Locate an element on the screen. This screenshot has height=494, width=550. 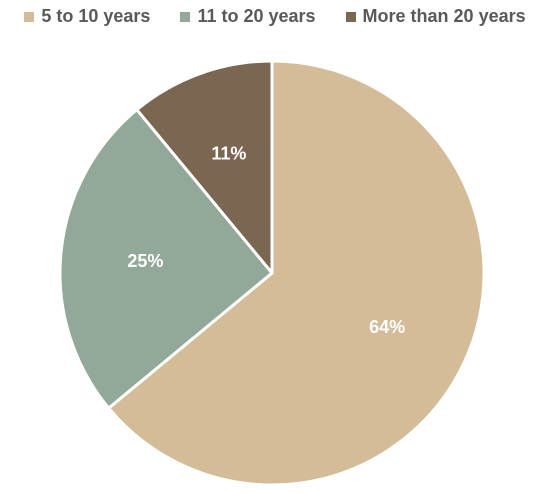
legend-label-more-than-20-years: More than 20 years is located at coordinates (444, 16).